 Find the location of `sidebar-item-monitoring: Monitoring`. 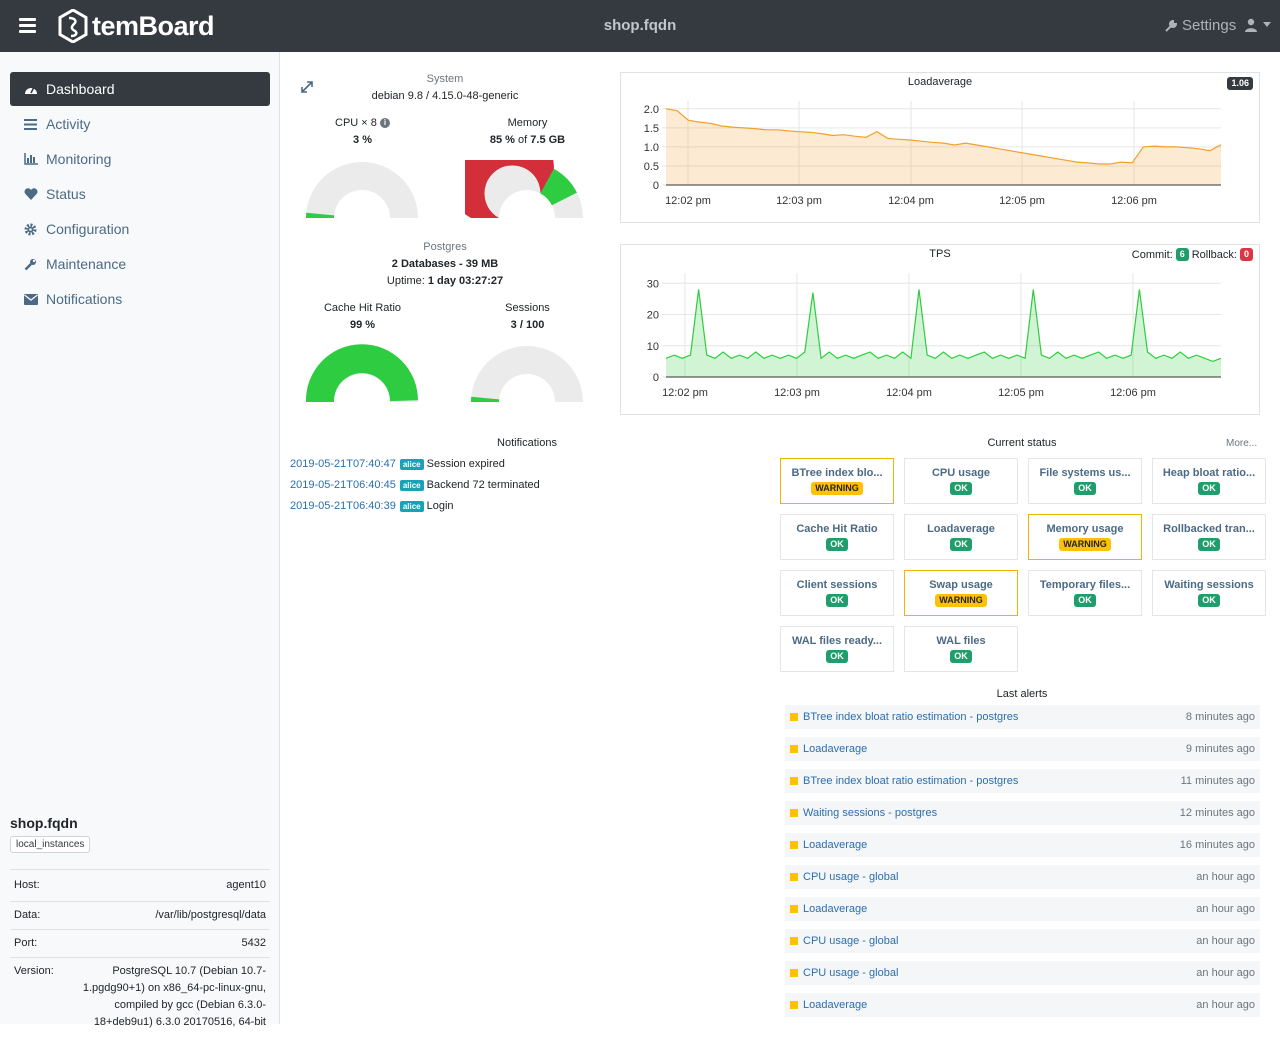

sidebar-item-monitoring: Monitoring is located at coordinates (140, 159).